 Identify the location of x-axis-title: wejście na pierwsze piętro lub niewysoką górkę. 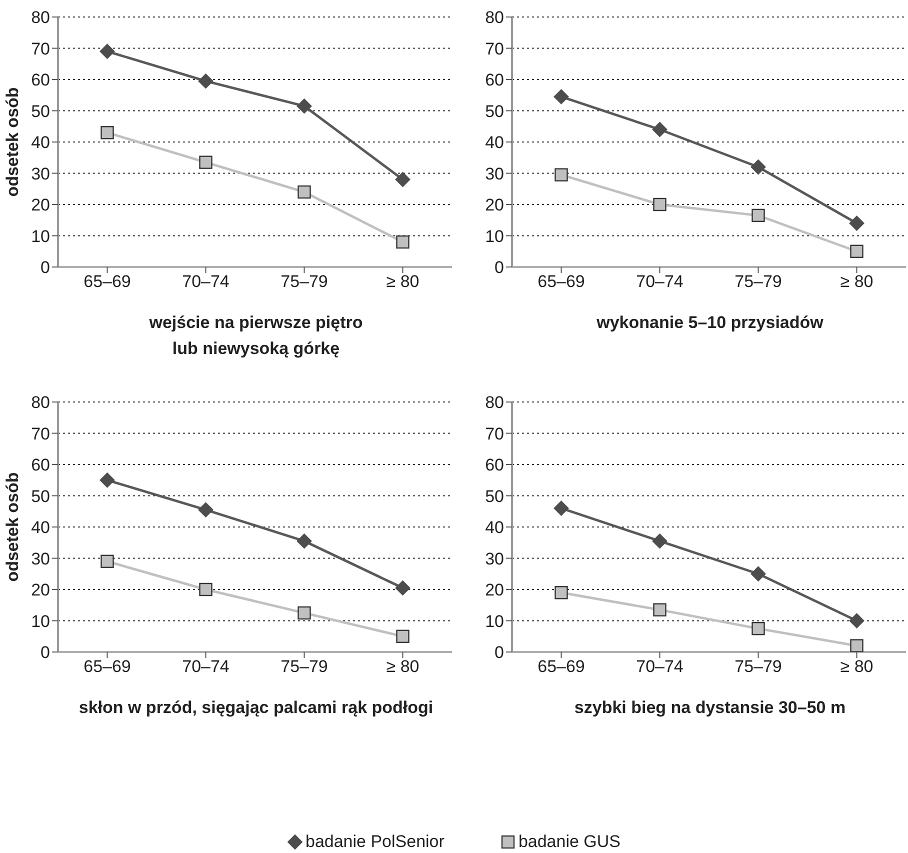
(256, 336).